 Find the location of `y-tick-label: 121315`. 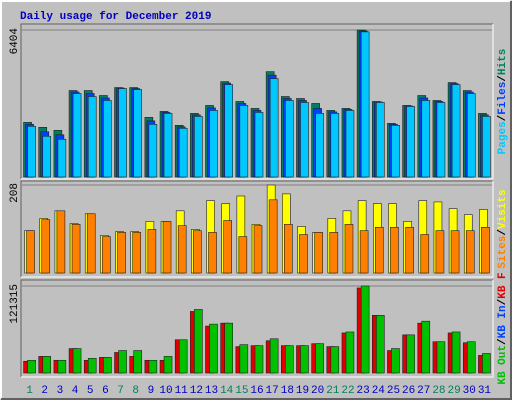

y-tick-label: 121315 is located at coordinates (15, 304).